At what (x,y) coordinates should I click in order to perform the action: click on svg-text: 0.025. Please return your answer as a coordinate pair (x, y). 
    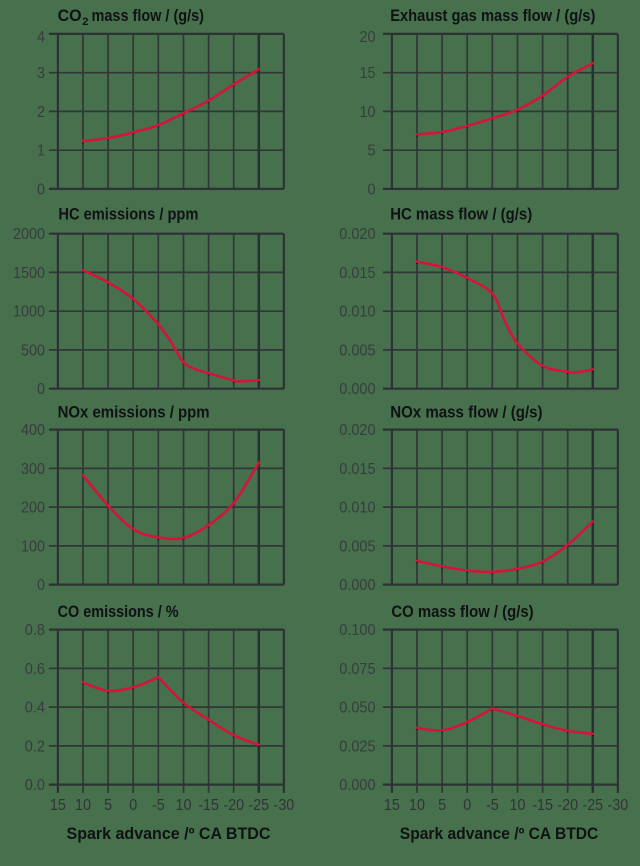
    Looking at the image, I should click on (357, 746).